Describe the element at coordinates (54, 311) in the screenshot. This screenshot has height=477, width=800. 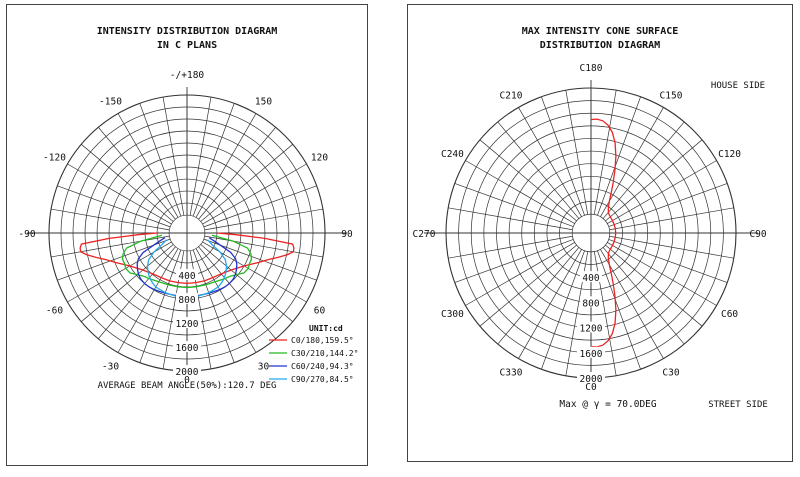
I see `angle-label: -60` at that location.